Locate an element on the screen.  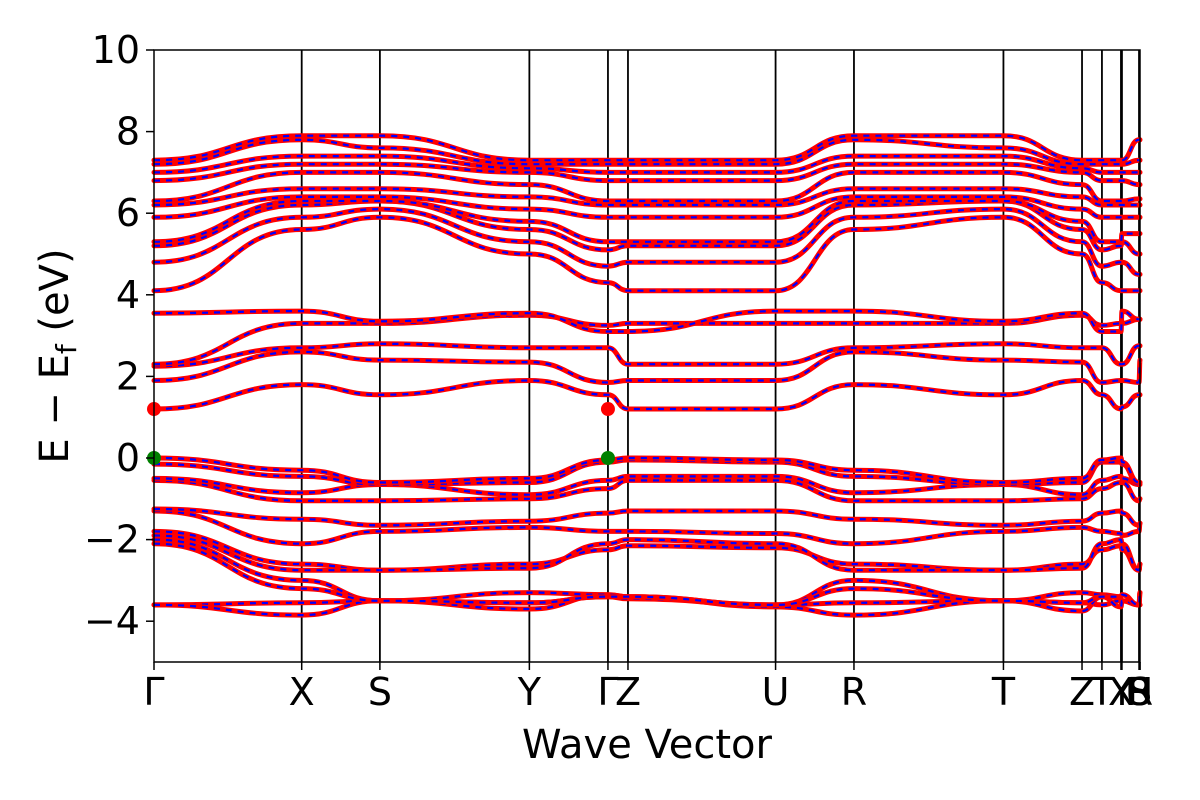
kpoint-label-14: R is located at coordinates (1140, 692).